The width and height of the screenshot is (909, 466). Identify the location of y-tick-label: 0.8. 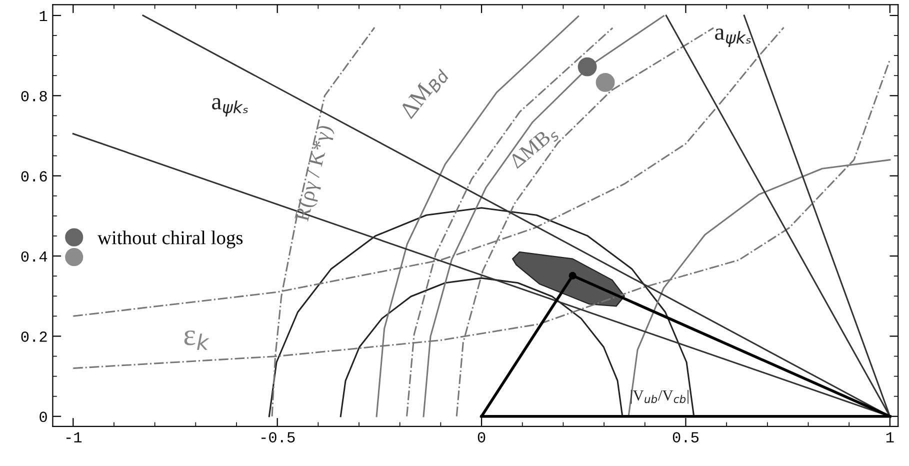
(34, 96).